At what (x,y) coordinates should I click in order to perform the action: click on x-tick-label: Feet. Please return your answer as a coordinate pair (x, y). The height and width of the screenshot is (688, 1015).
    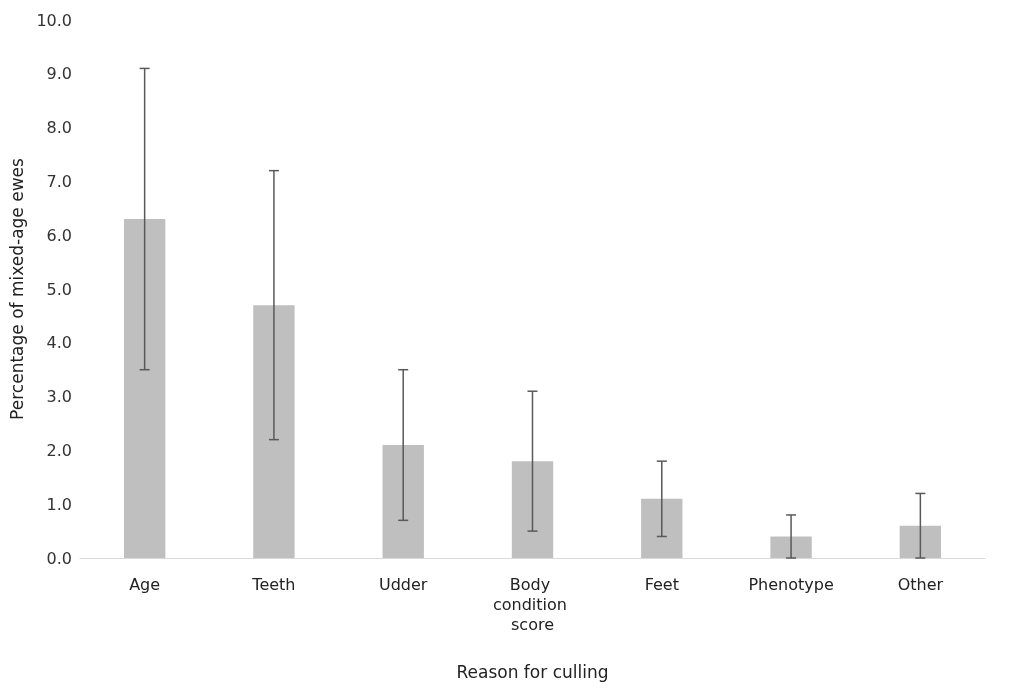
    Looking at the image, I should click on (661, 584).